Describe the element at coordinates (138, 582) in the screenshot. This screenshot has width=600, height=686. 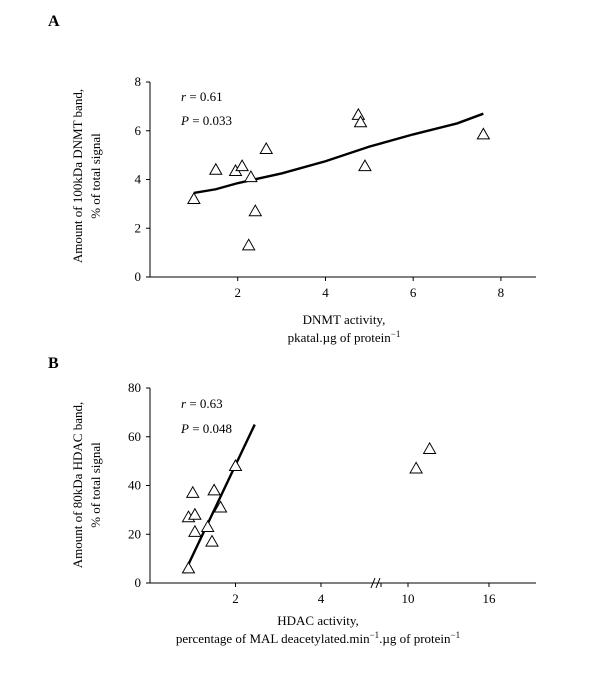
I see `panel-b-y-tick-label: 0` at that location.